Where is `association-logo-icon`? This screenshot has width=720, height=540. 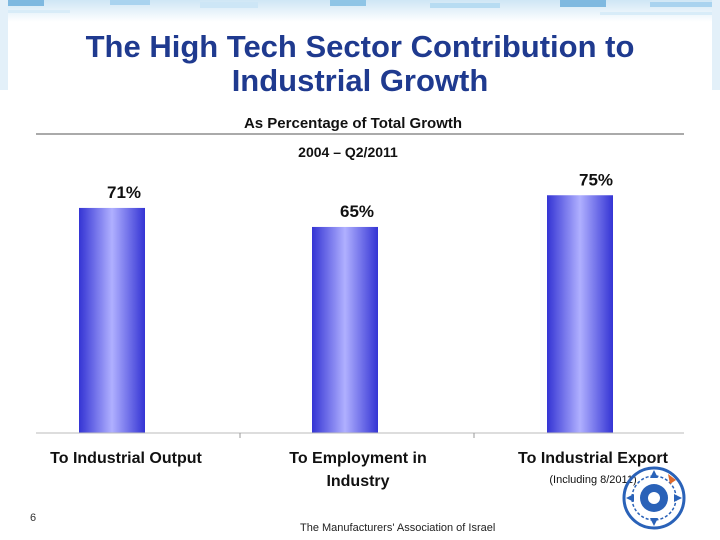
association-logo-icon is located at coordinates (654, 498).